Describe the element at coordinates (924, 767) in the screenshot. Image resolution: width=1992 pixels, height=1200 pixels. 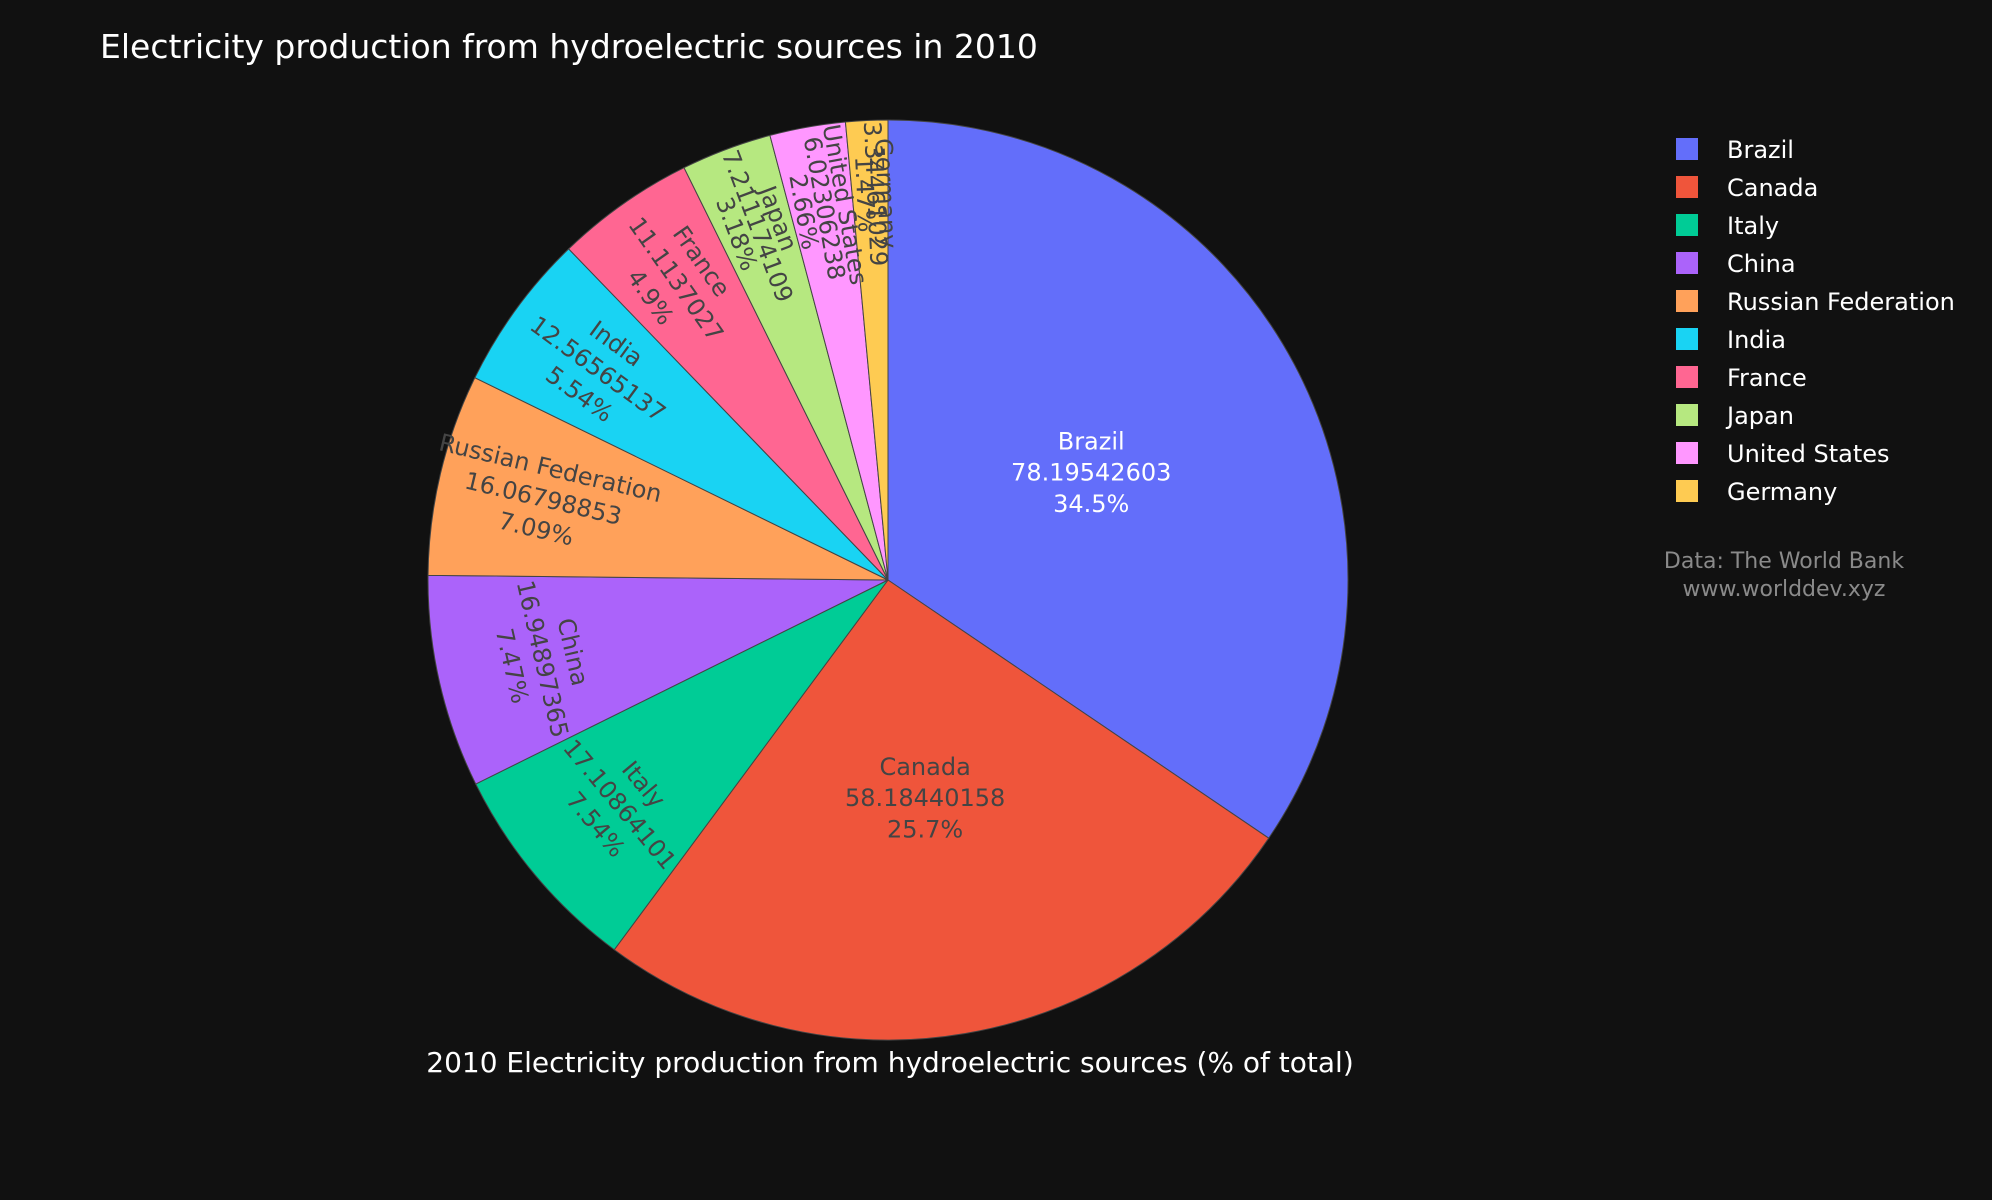
I see `slice-name: Canada` at that location.